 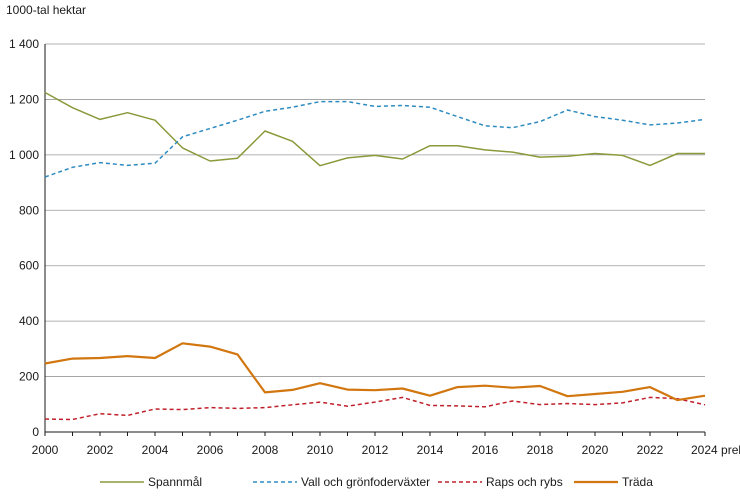 What do you see at coordinates (524, 482) in the screenshot?
I see `legend-label: Raps och rybs` at bounding box center [524, 482].